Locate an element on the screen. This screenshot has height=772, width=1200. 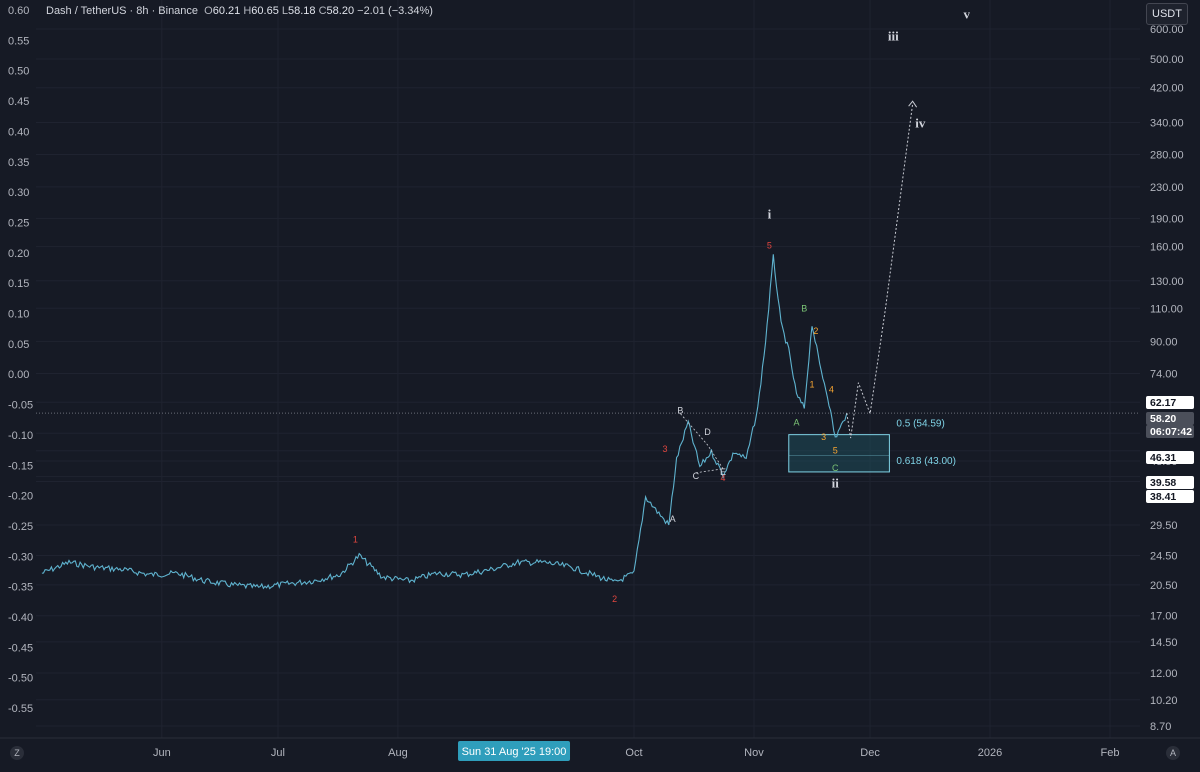
right-axis-tick: 74.00 is located at coordinates (1164, 375).